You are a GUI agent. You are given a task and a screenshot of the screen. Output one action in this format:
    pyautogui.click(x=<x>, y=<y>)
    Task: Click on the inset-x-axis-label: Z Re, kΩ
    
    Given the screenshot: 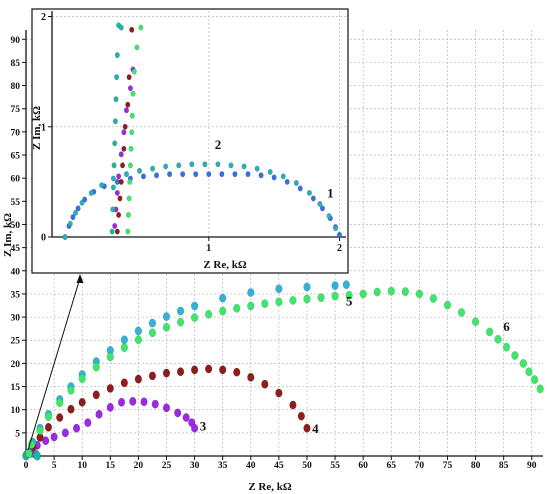 What is the action you would take?
    pyautogui.click(x=225, y=265)
    